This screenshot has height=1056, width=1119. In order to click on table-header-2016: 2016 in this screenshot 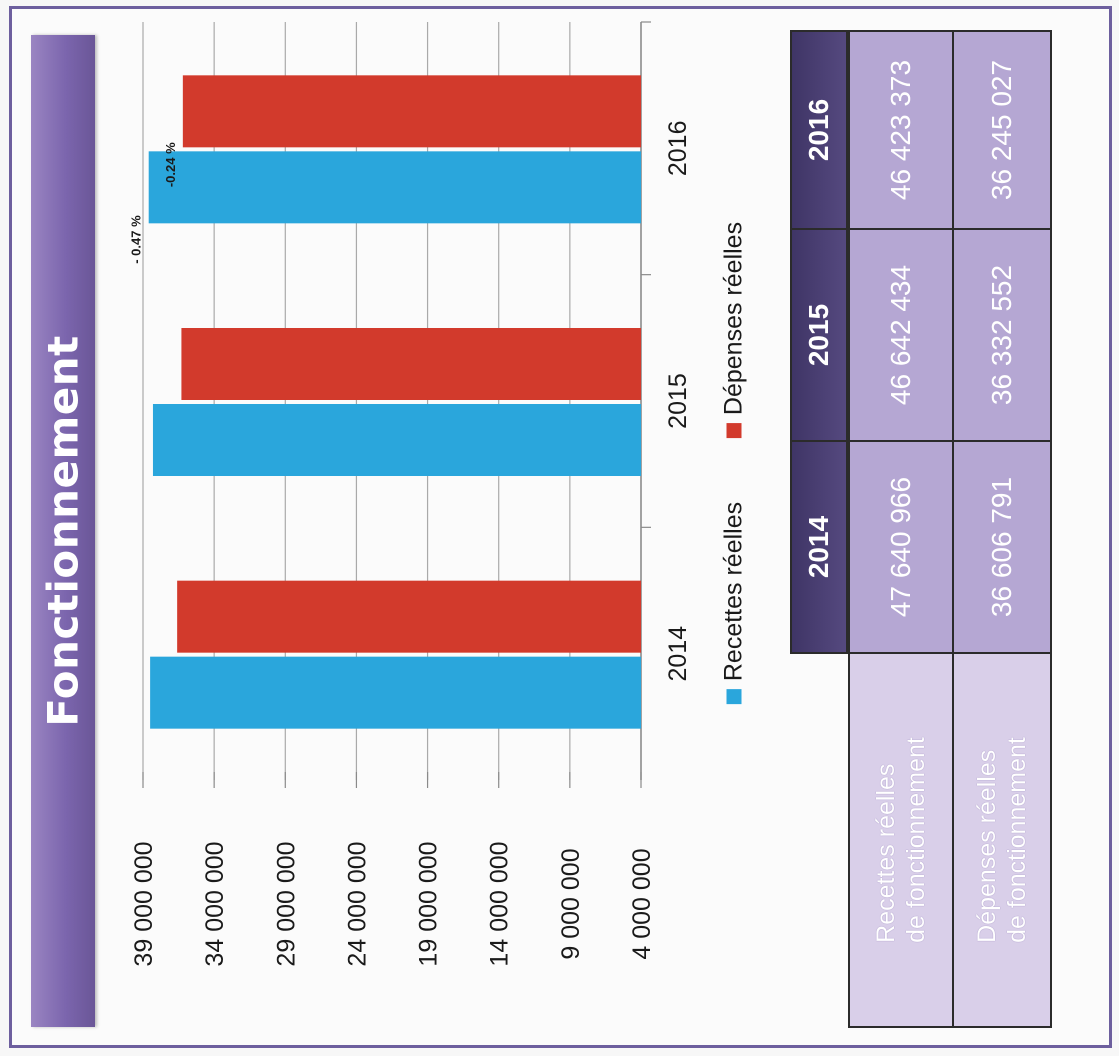, I will do `click(819, 130)`.